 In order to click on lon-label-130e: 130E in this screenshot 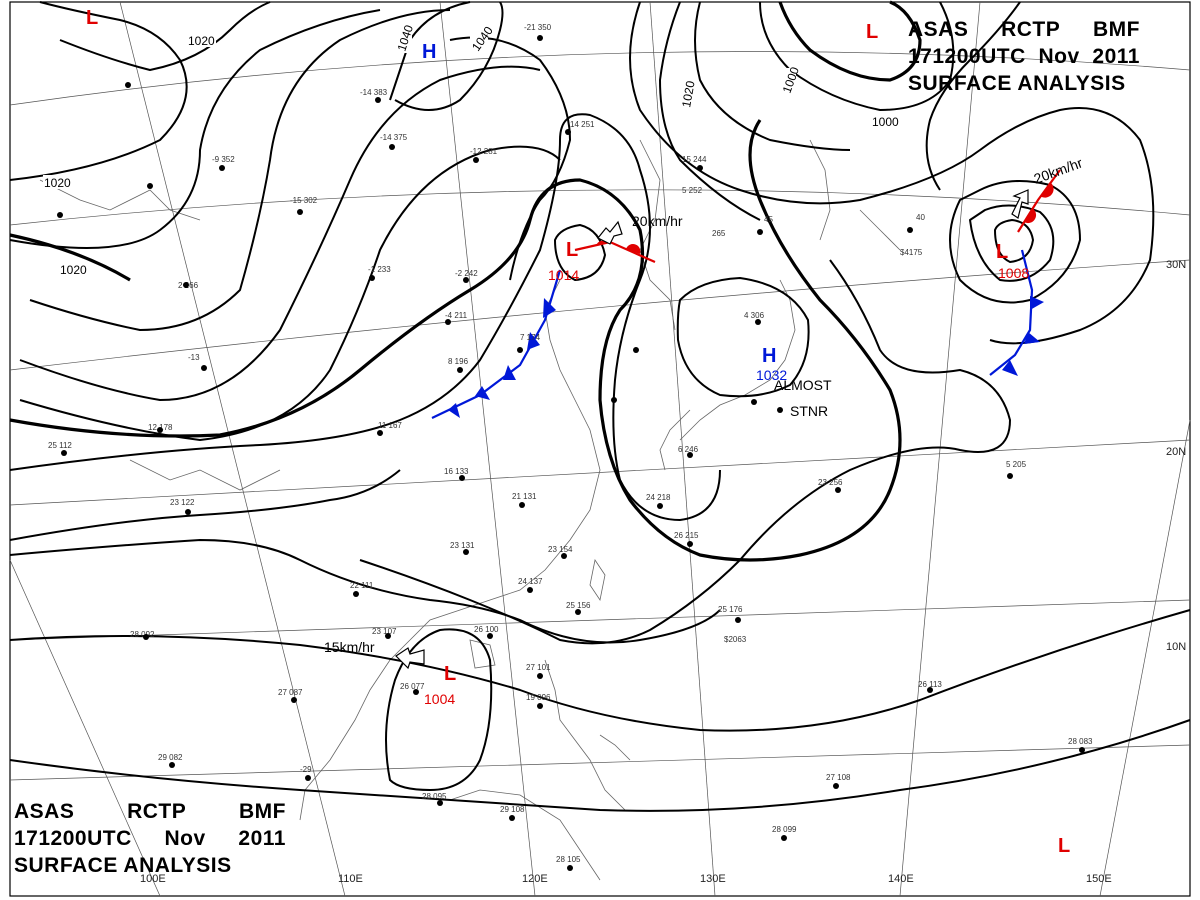, I will do `click(713, 879)`.